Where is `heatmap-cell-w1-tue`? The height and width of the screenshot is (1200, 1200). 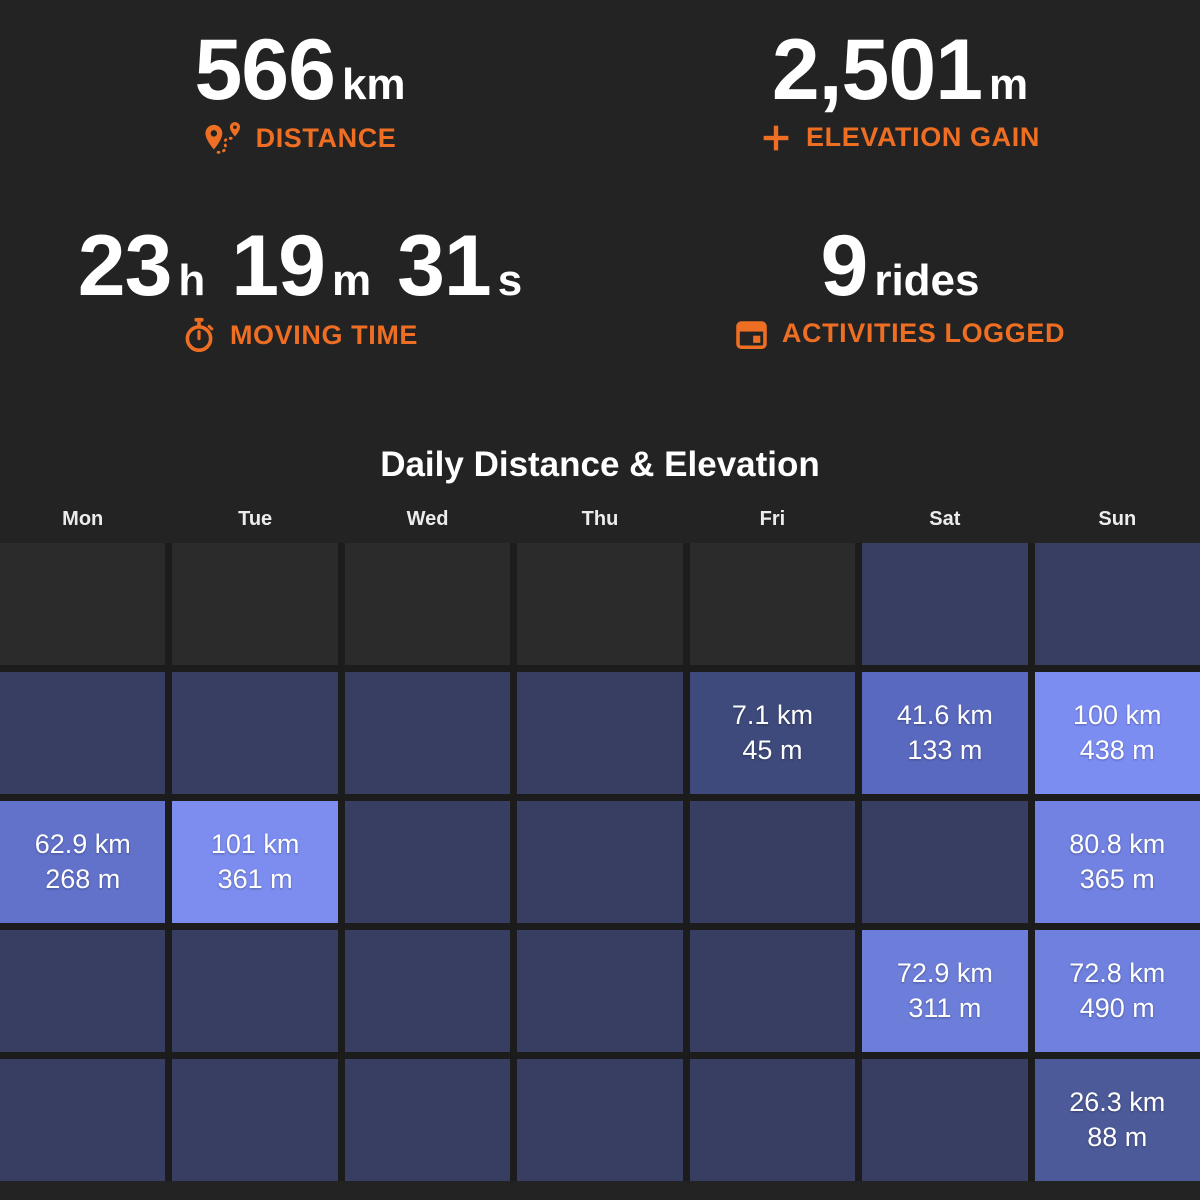
heatmap-cell-w1-tue is located at coordinates (255, 604).